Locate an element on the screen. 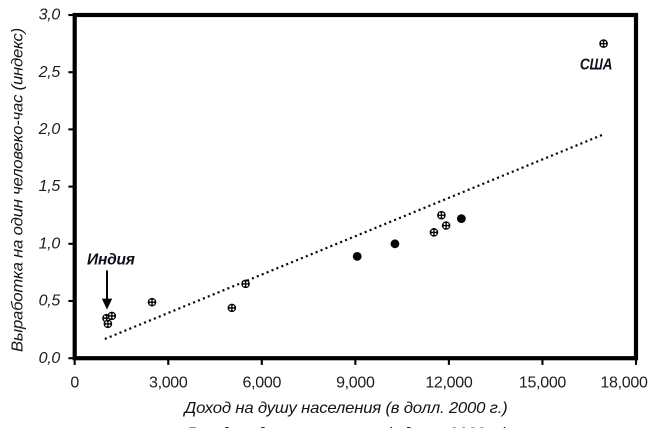  y-tick-label: 2,5 is located at coordinates (49, 72).